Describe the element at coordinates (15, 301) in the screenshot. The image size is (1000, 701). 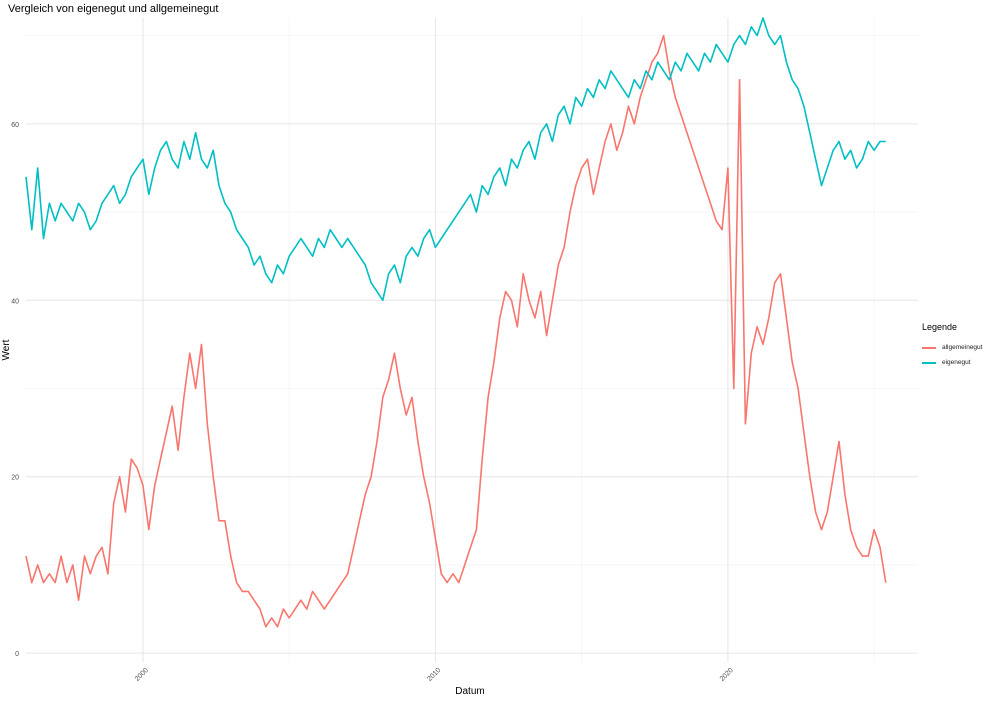
I see `y-tick-label: 40` at that location.